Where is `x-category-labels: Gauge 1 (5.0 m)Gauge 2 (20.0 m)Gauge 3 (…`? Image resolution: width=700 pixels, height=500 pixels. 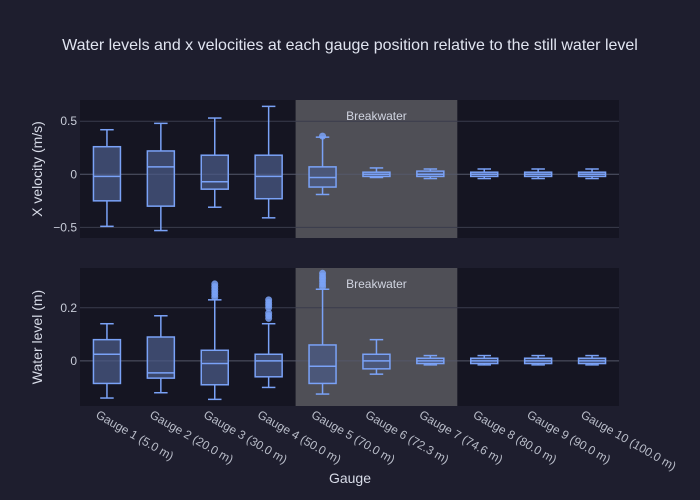 x-category-labels: Gauge 1 (5.0 m)Gauge 2 (20.0 m)Gauge 3 (… is located at coordinates (385, 440).